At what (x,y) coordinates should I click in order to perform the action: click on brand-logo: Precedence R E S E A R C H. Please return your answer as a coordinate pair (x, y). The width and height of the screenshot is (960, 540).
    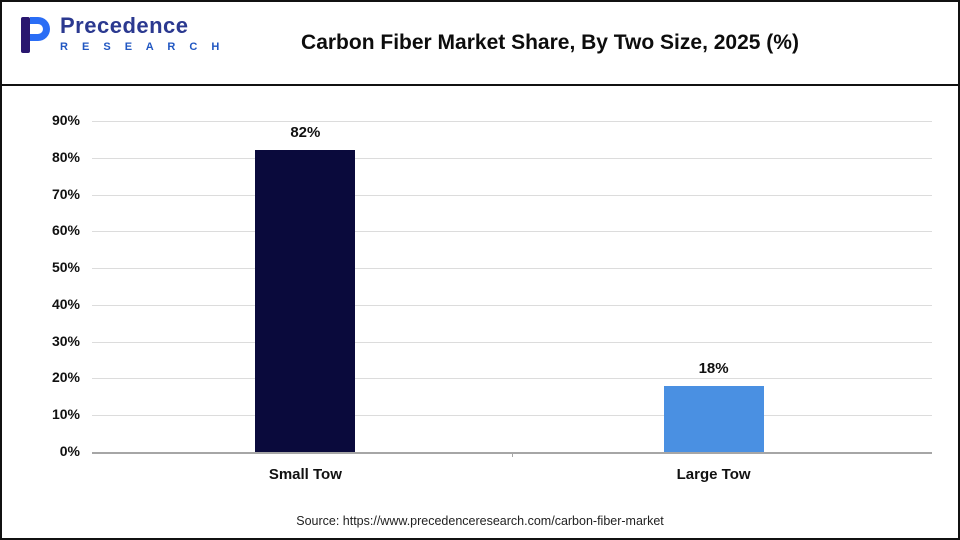
    Looking at the image, I should click on (121, 36).